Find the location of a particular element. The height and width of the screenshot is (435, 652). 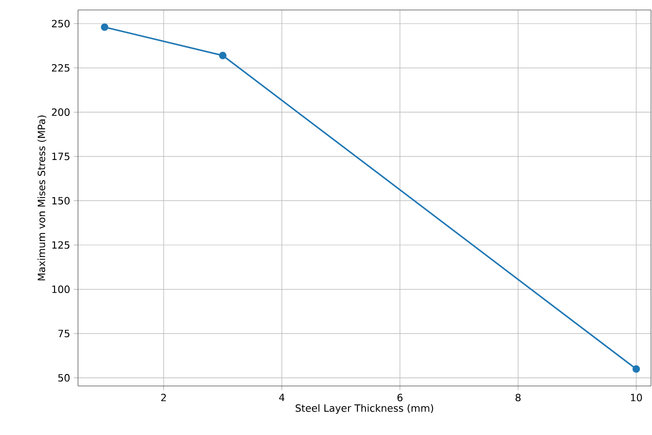

x-tick-label: 6 is located at coordinates (399, 398).